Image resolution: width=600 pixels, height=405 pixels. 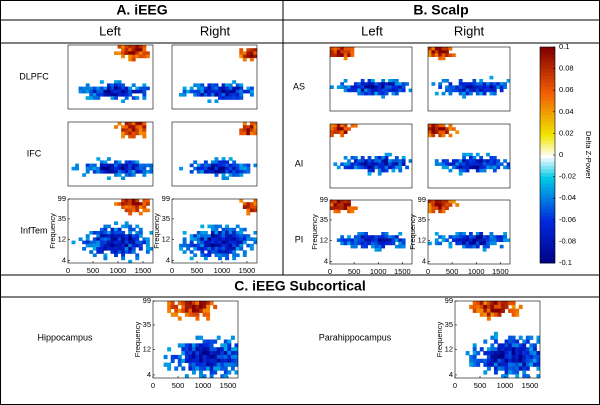 What do you see at coordinates (172, 270) in the screenshot?
I see `x-tick-label: 0` at bounding box center [172, 270].